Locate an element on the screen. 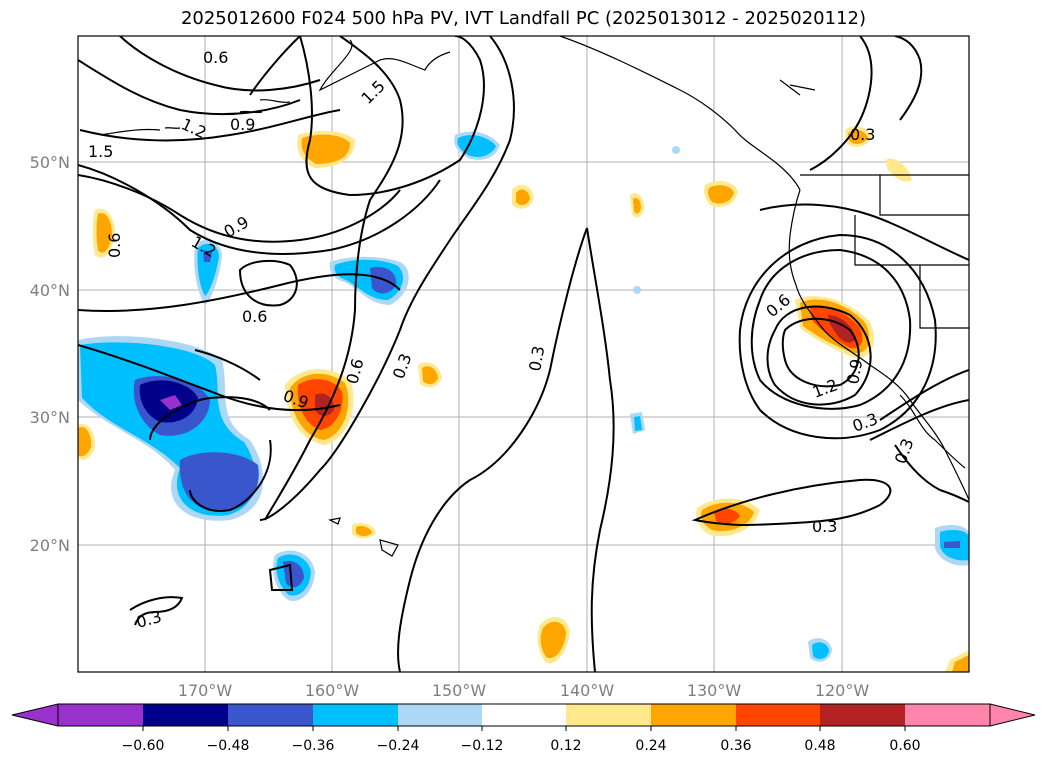 This screenshot has height=765, width=1047. lon-label: 120°W is located at coordinates (842, 690).